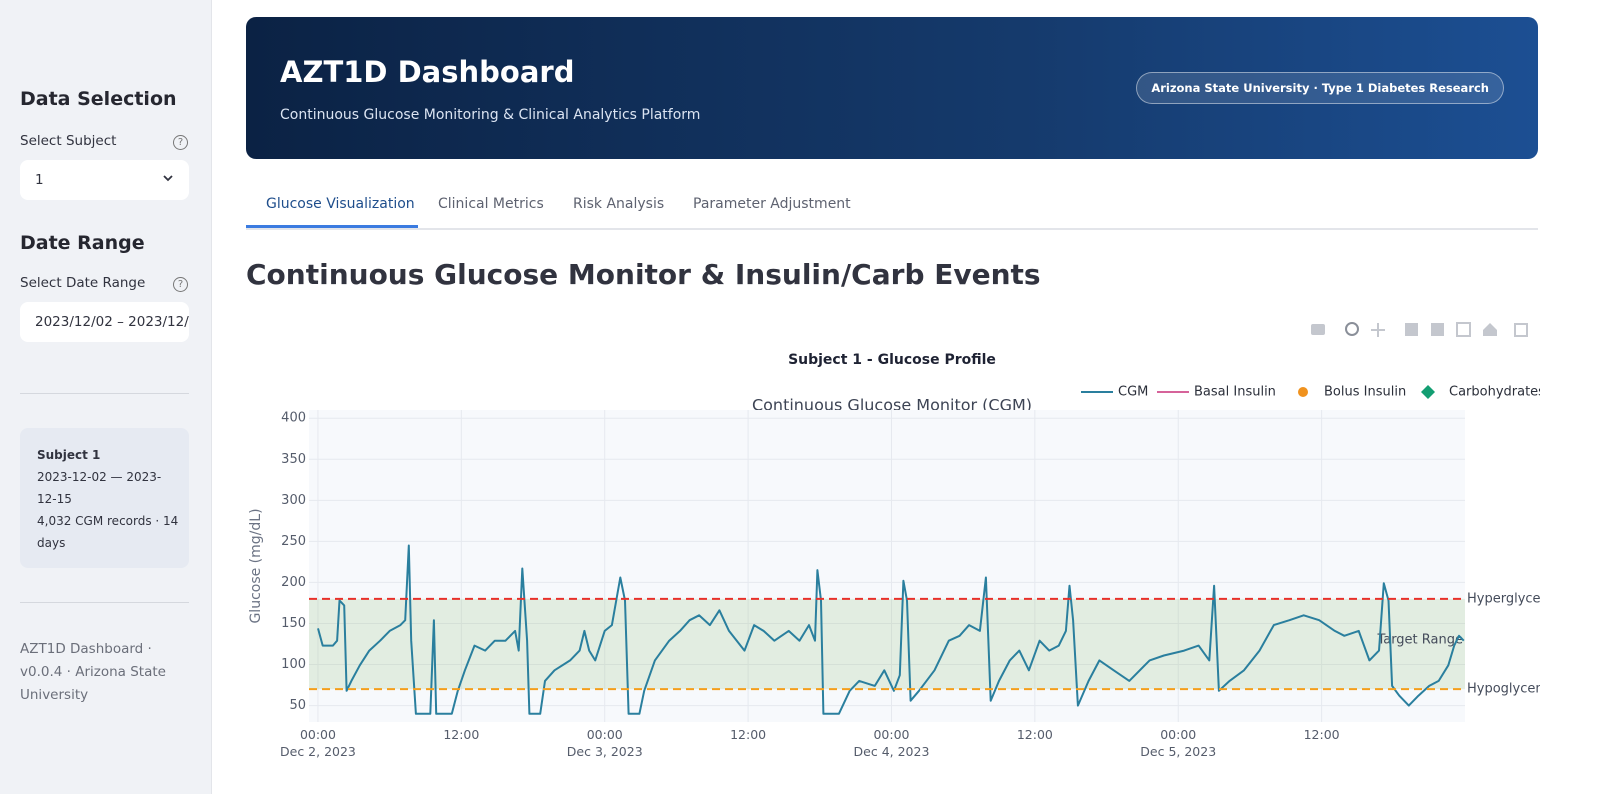 The height and width of the screenshot is (794, 1600). Describe the element at coordinates (1419, 329) in the screenshot. I see `toolbar` at that location.